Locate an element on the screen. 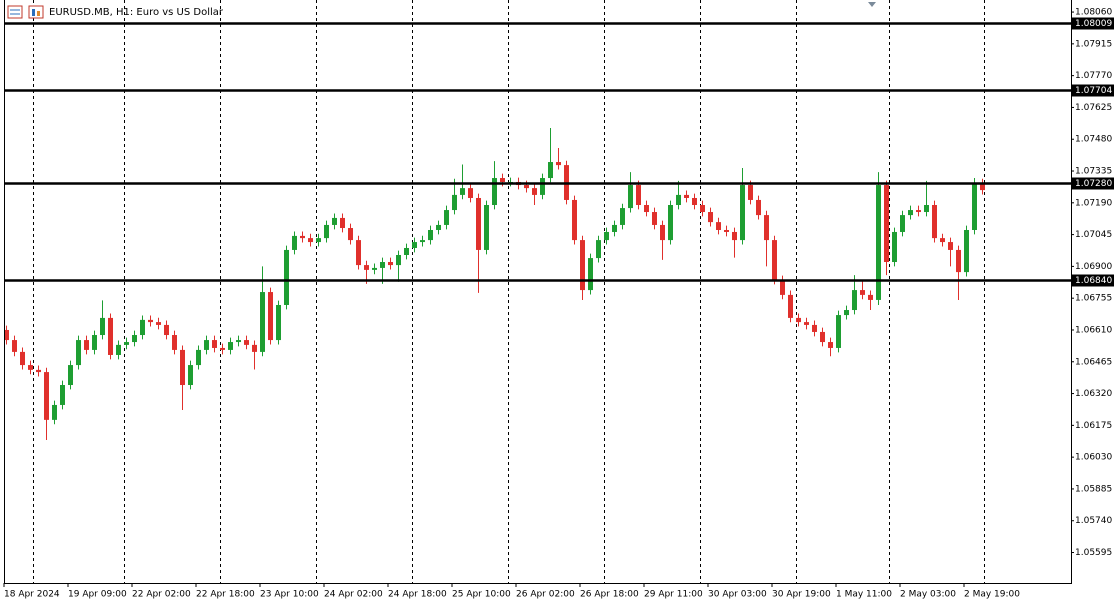 The width and height of the screenshot is (1116, 603). y-tick-label: 1.07625 is located at coordinates (1093, 108).